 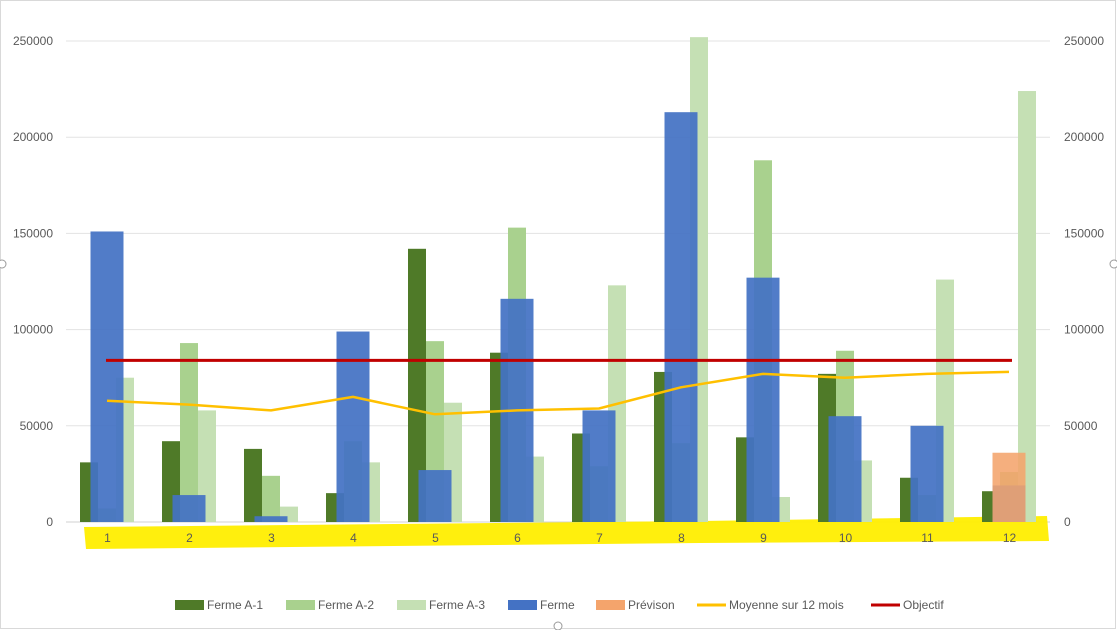 I want to click on highlighter-stroke, so click(x=566, y=532).